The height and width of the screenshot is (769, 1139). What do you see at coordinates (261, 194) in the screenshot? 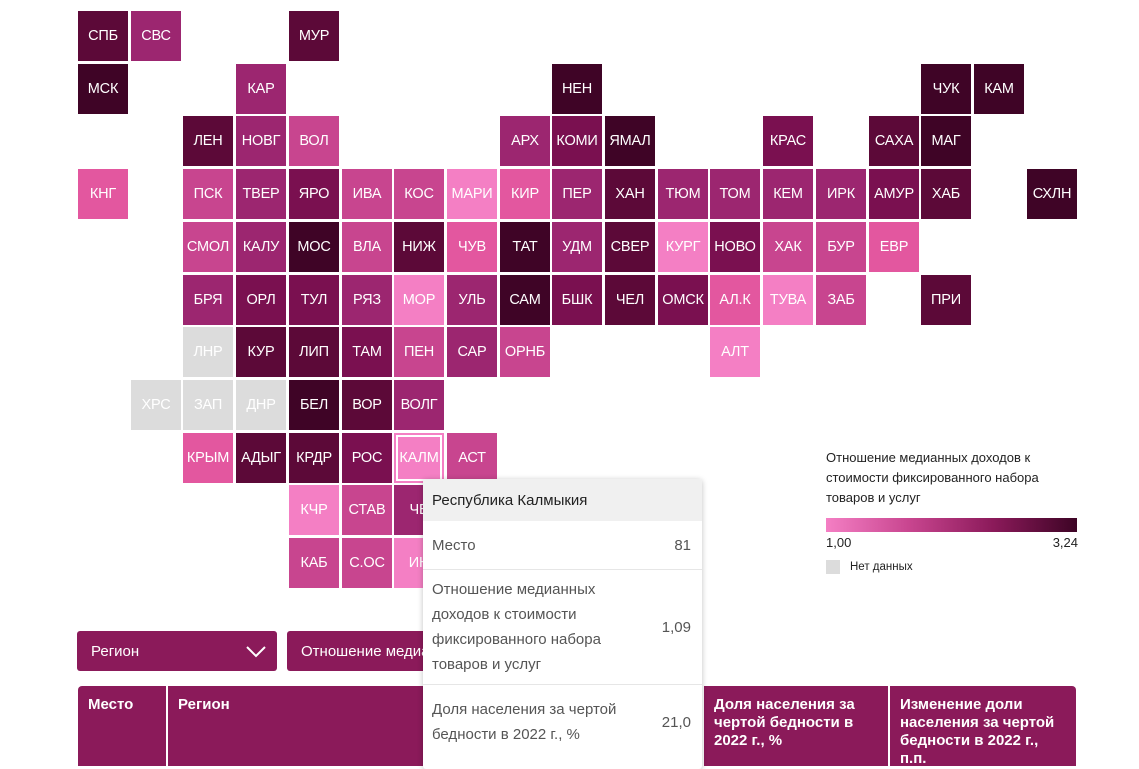
I see `region-tile: ТВЕР` at bounding box center [261, 194].